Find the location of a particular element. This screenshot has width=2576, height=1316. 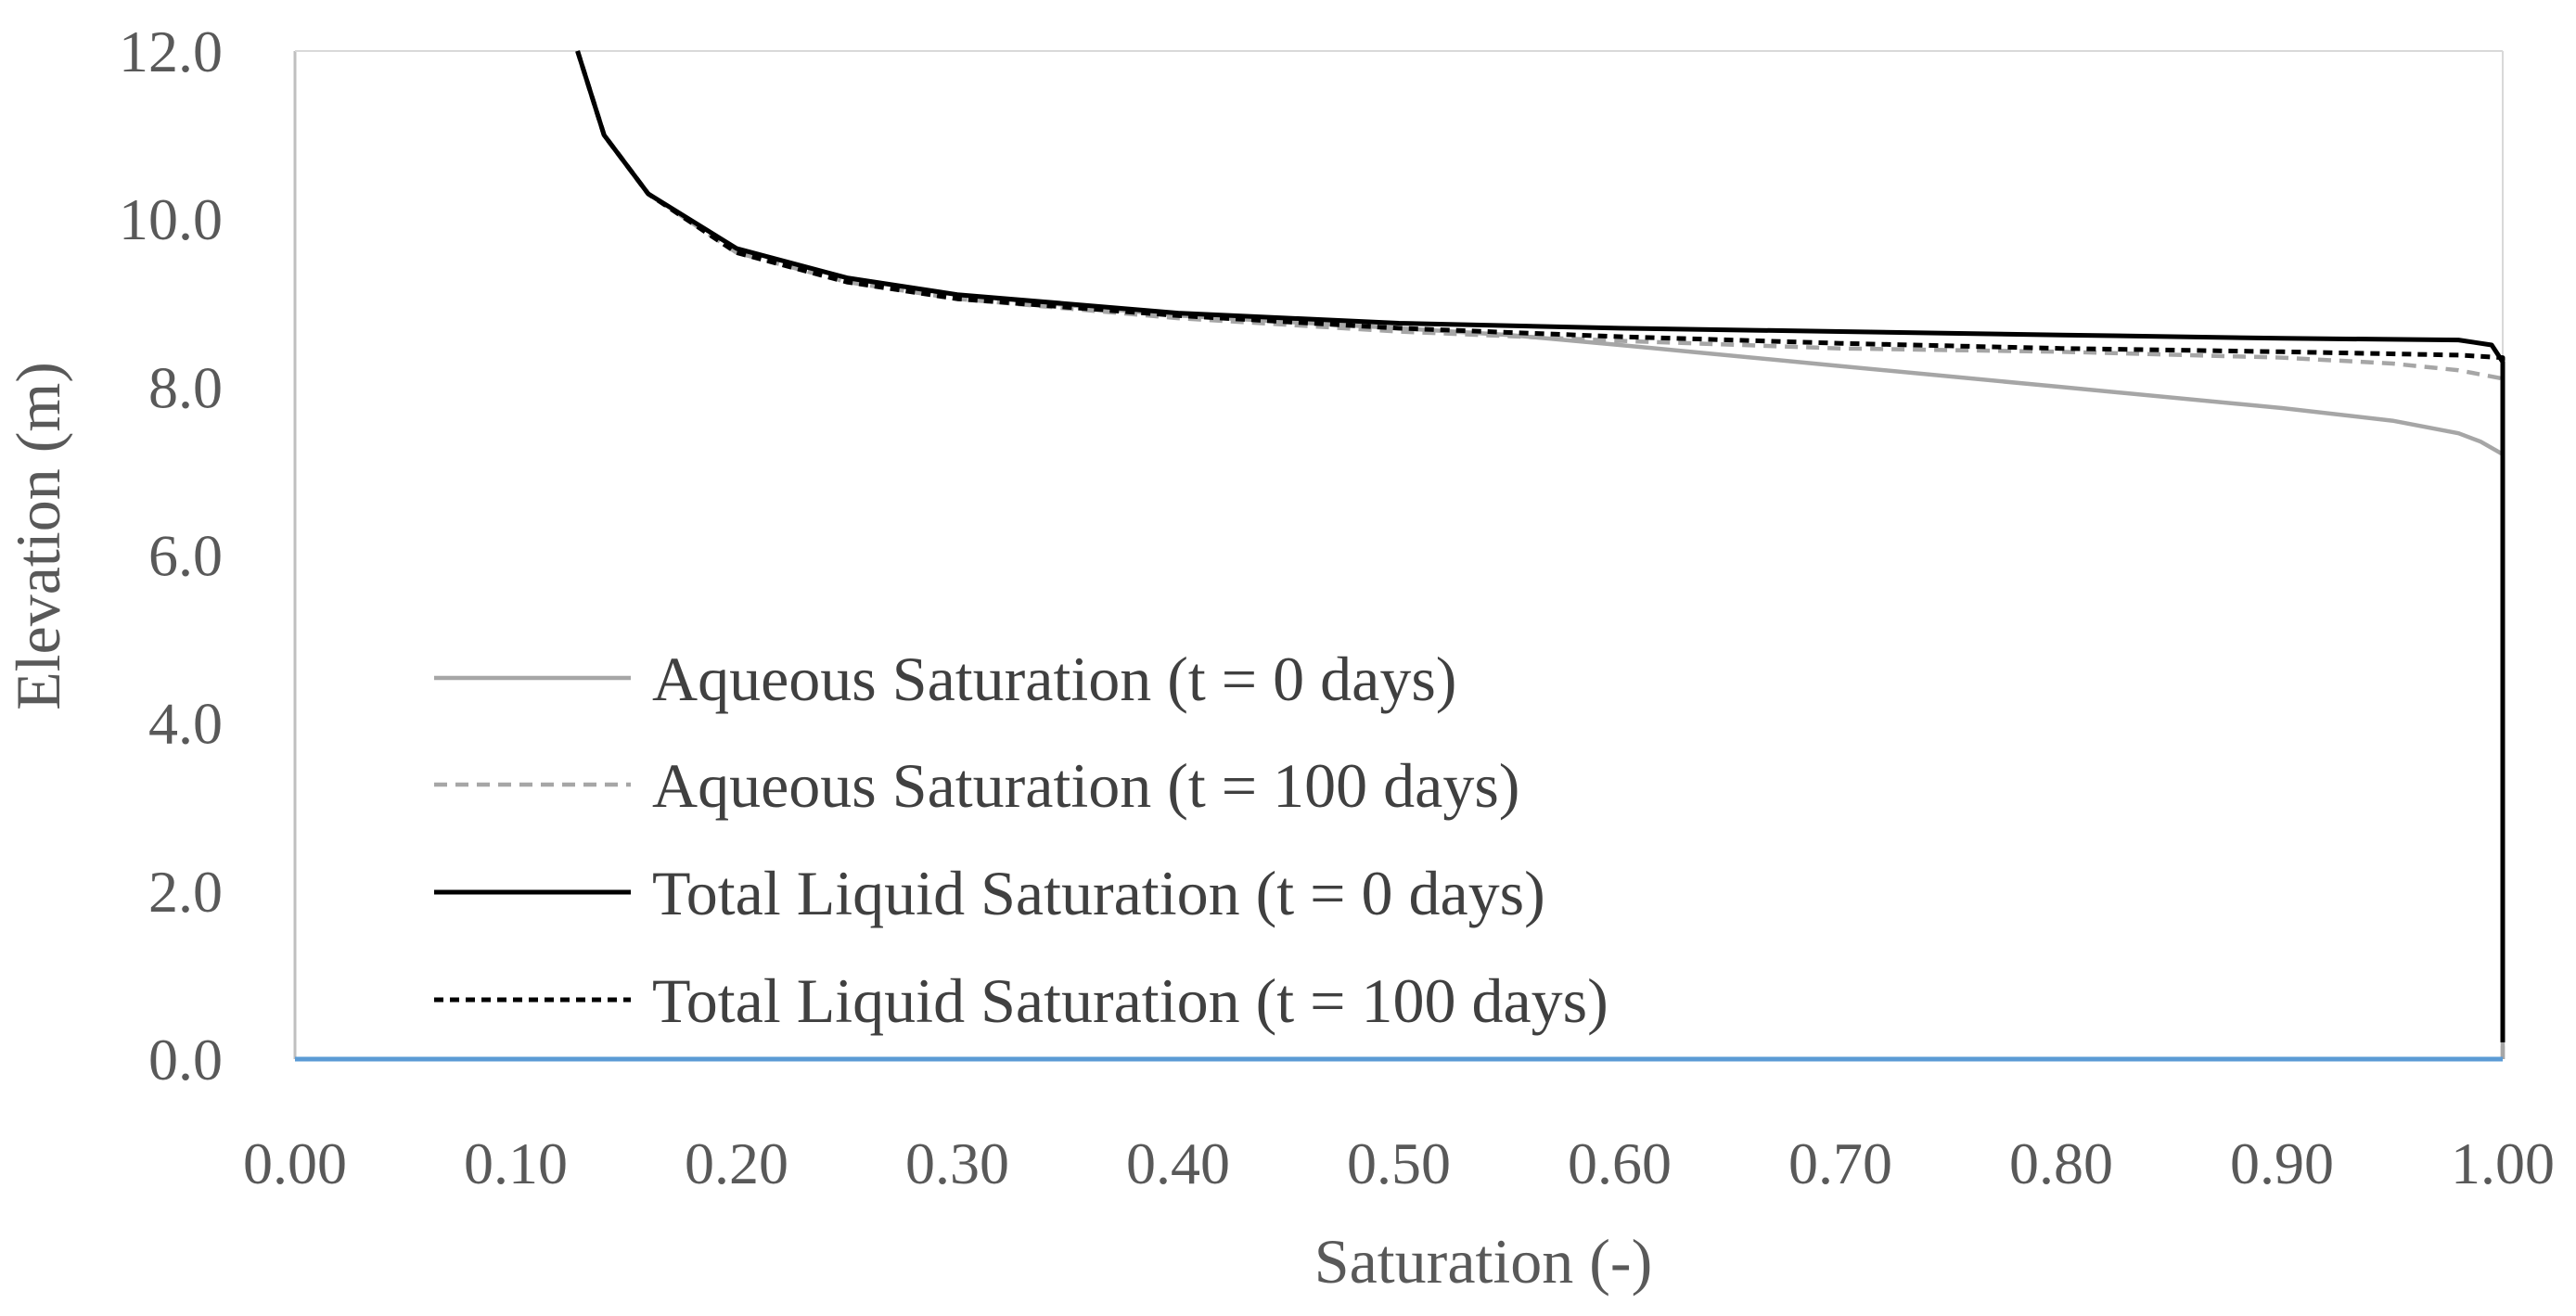

legend-label-2: Aqueous Saturation (t = 100 days) is located at coordinates (1085, 785).